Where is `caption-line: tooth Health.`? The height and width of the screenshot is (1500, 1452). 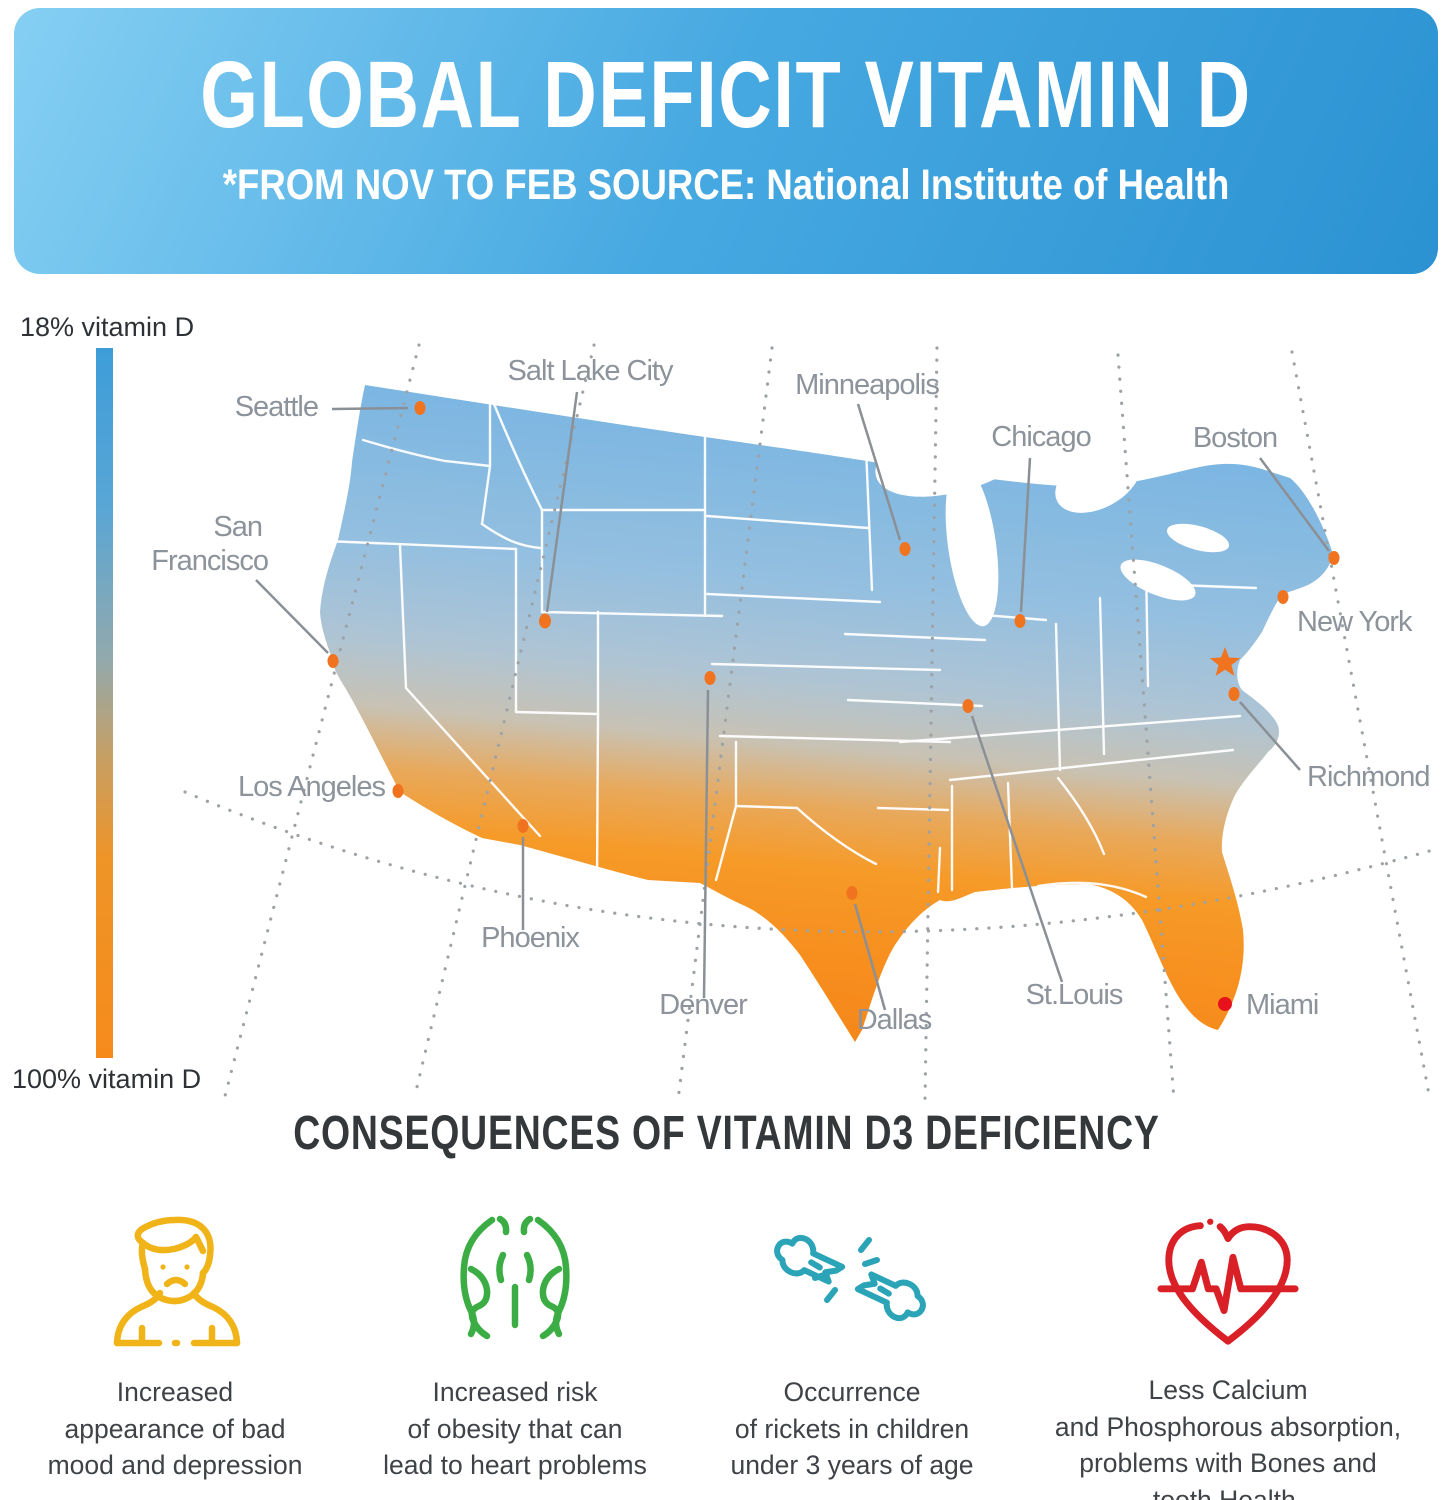
caption-line: tooth Health. is located at coordinates (1228, 1492).